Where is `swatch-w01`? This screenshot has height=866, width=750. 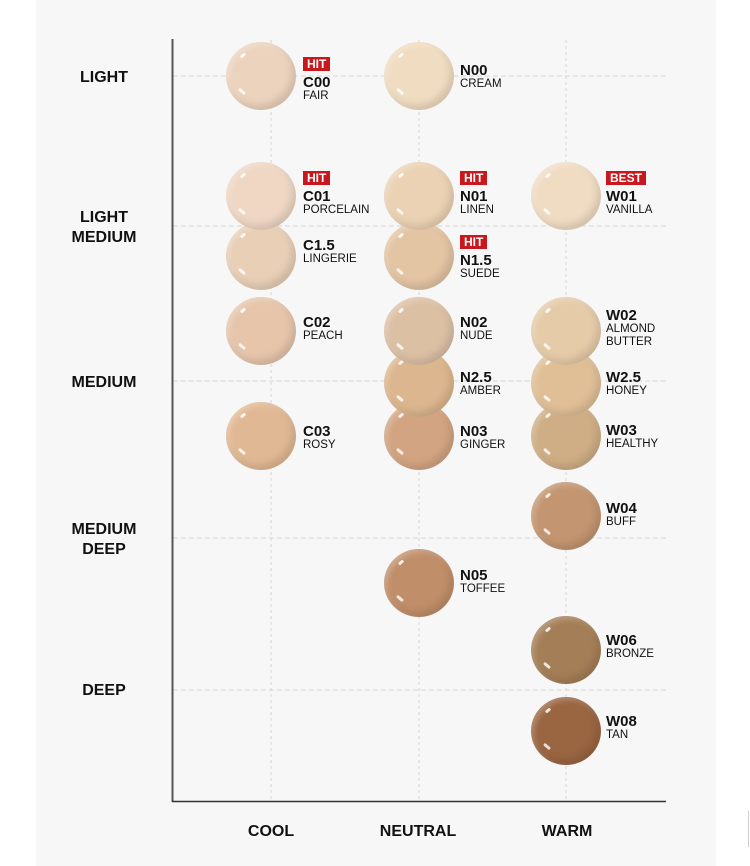
swatch-w01 is located at coordinates (566, 196).